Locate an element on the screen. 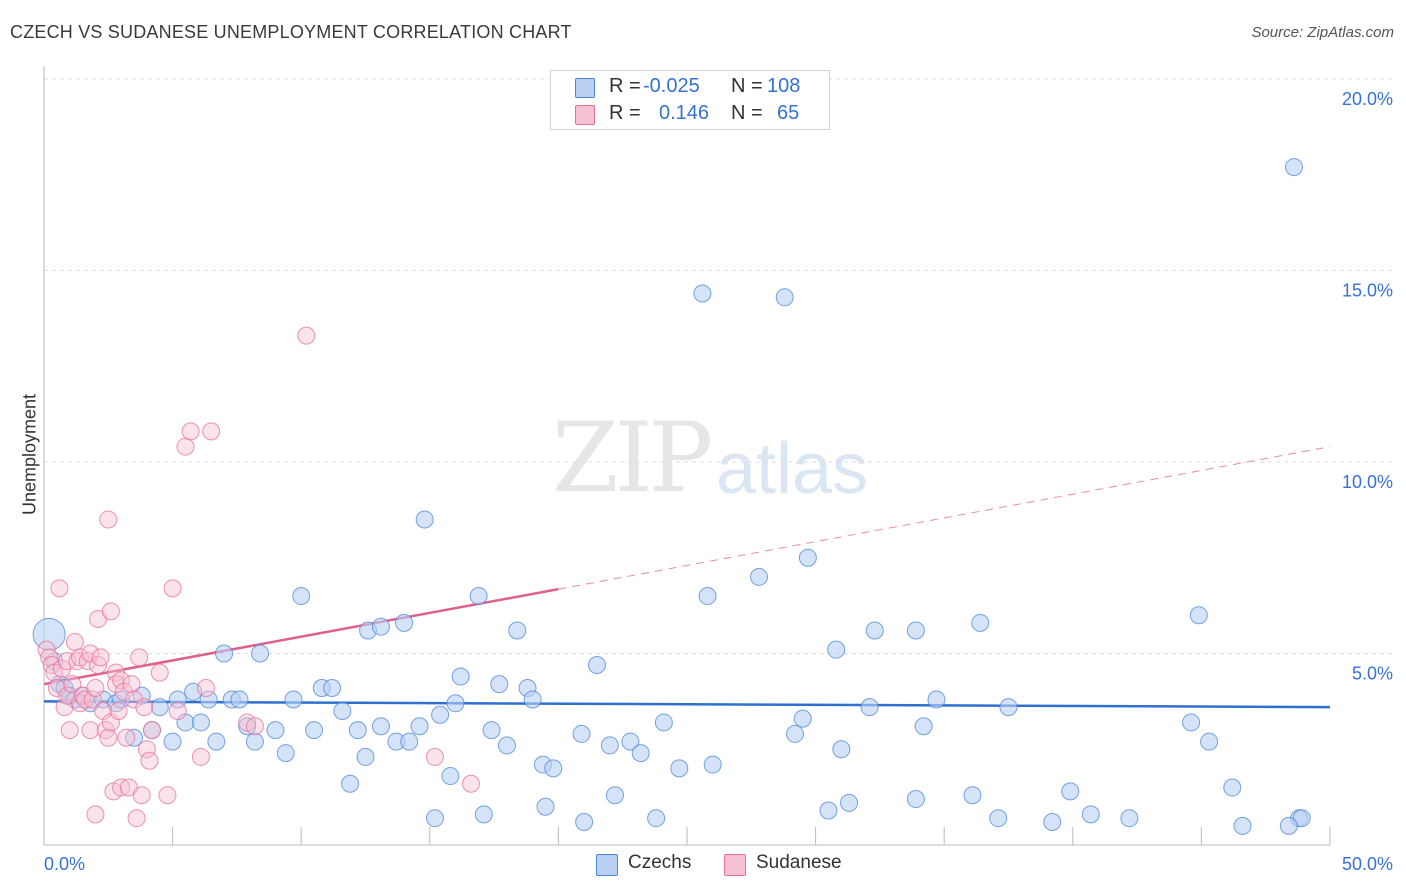 The image size is (1406, 892). bottom-swatch-czechs is located at coordinates (607, 865).